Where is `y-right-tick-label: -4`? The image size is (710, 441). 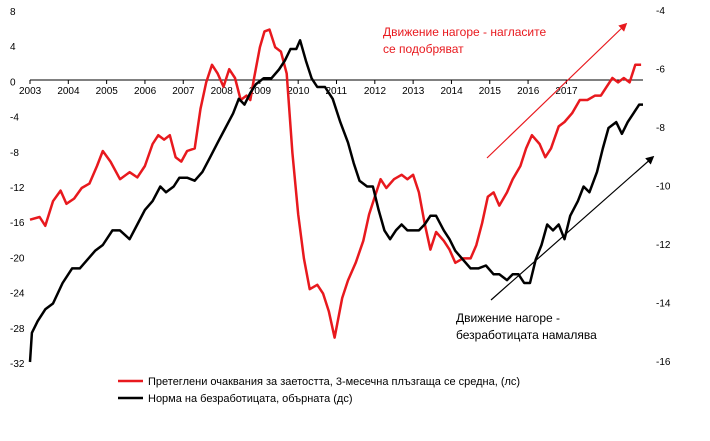 y-right-tick-label: -4 is located at coordinates (660, 11).